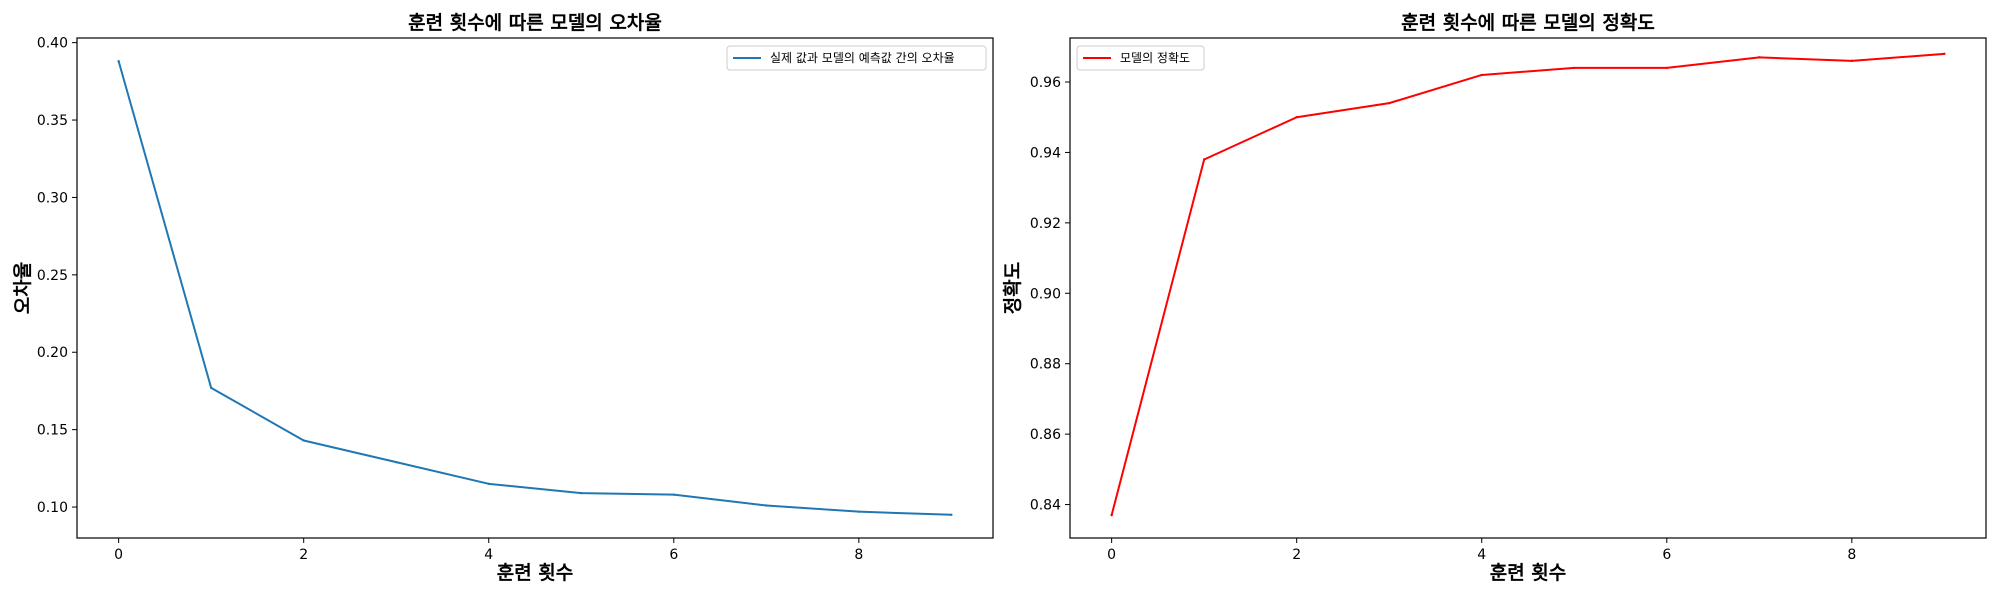  What do you see at coordinates (1045, 506) in the screenshot?
I see `y-tick-label: 0.84` at bounding box center [1045, 506].